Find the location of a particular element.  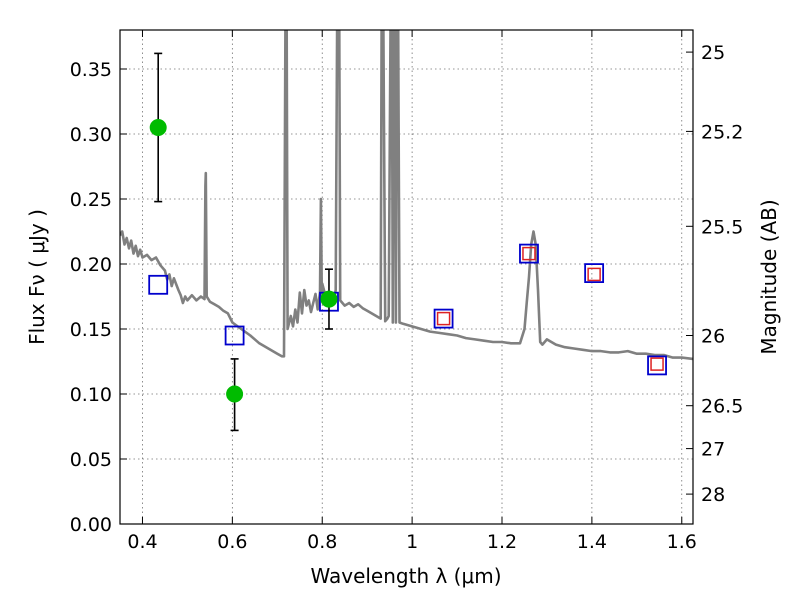

x-tick-label: 1.2 is located at coordinates (502, 542).